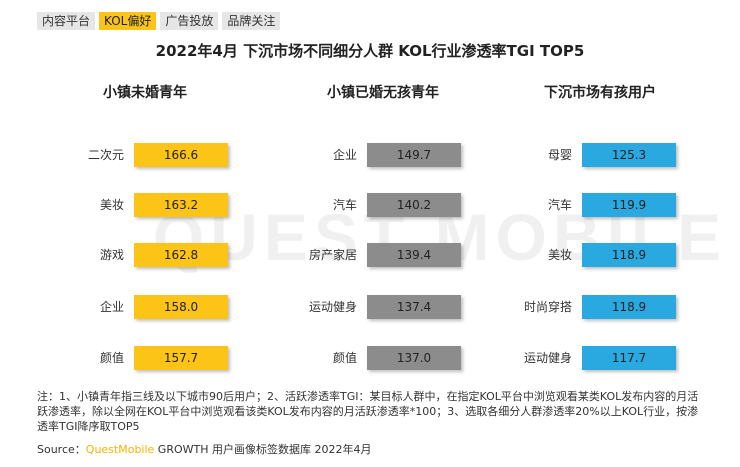 Image resolution: width=740 pixels, height=467 pixels. I want to click on category-label: 二次元, so click(106, 155).